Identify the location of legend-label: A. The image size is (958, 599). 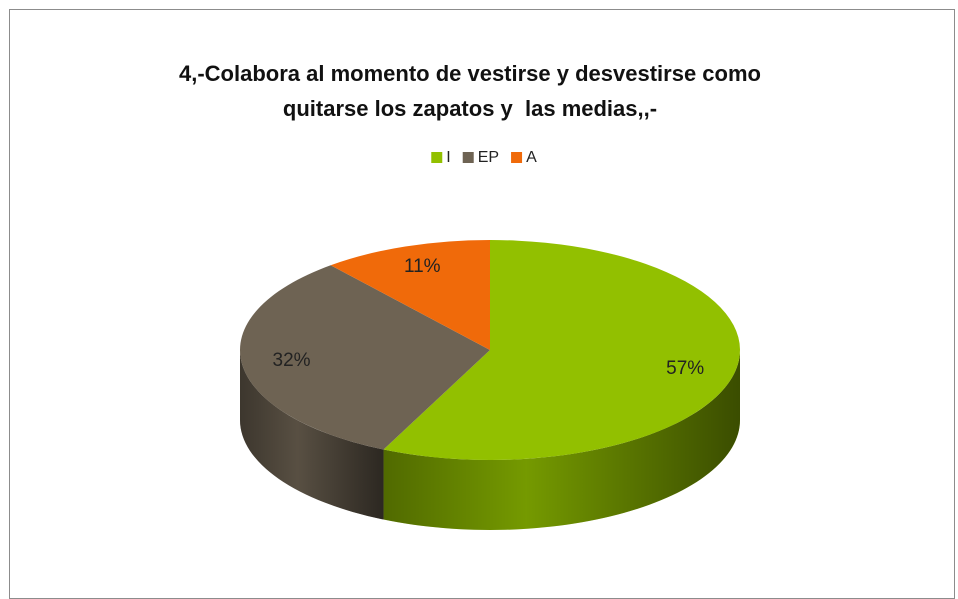
(531, 157).